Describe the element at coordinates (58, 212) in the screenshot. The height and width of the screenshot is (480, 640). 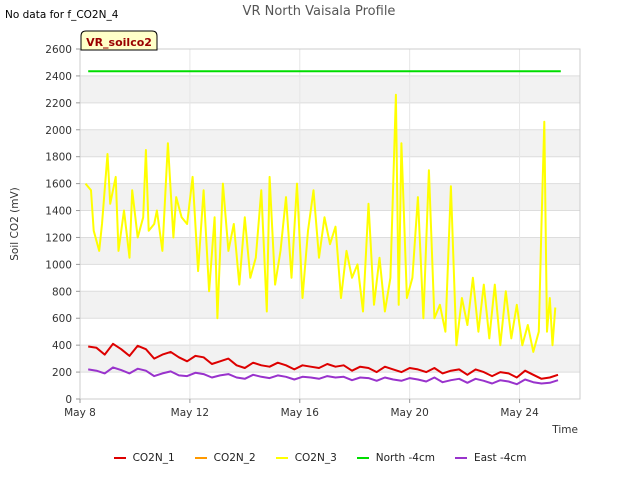
I see `y-tick-label: 1400` at that location.